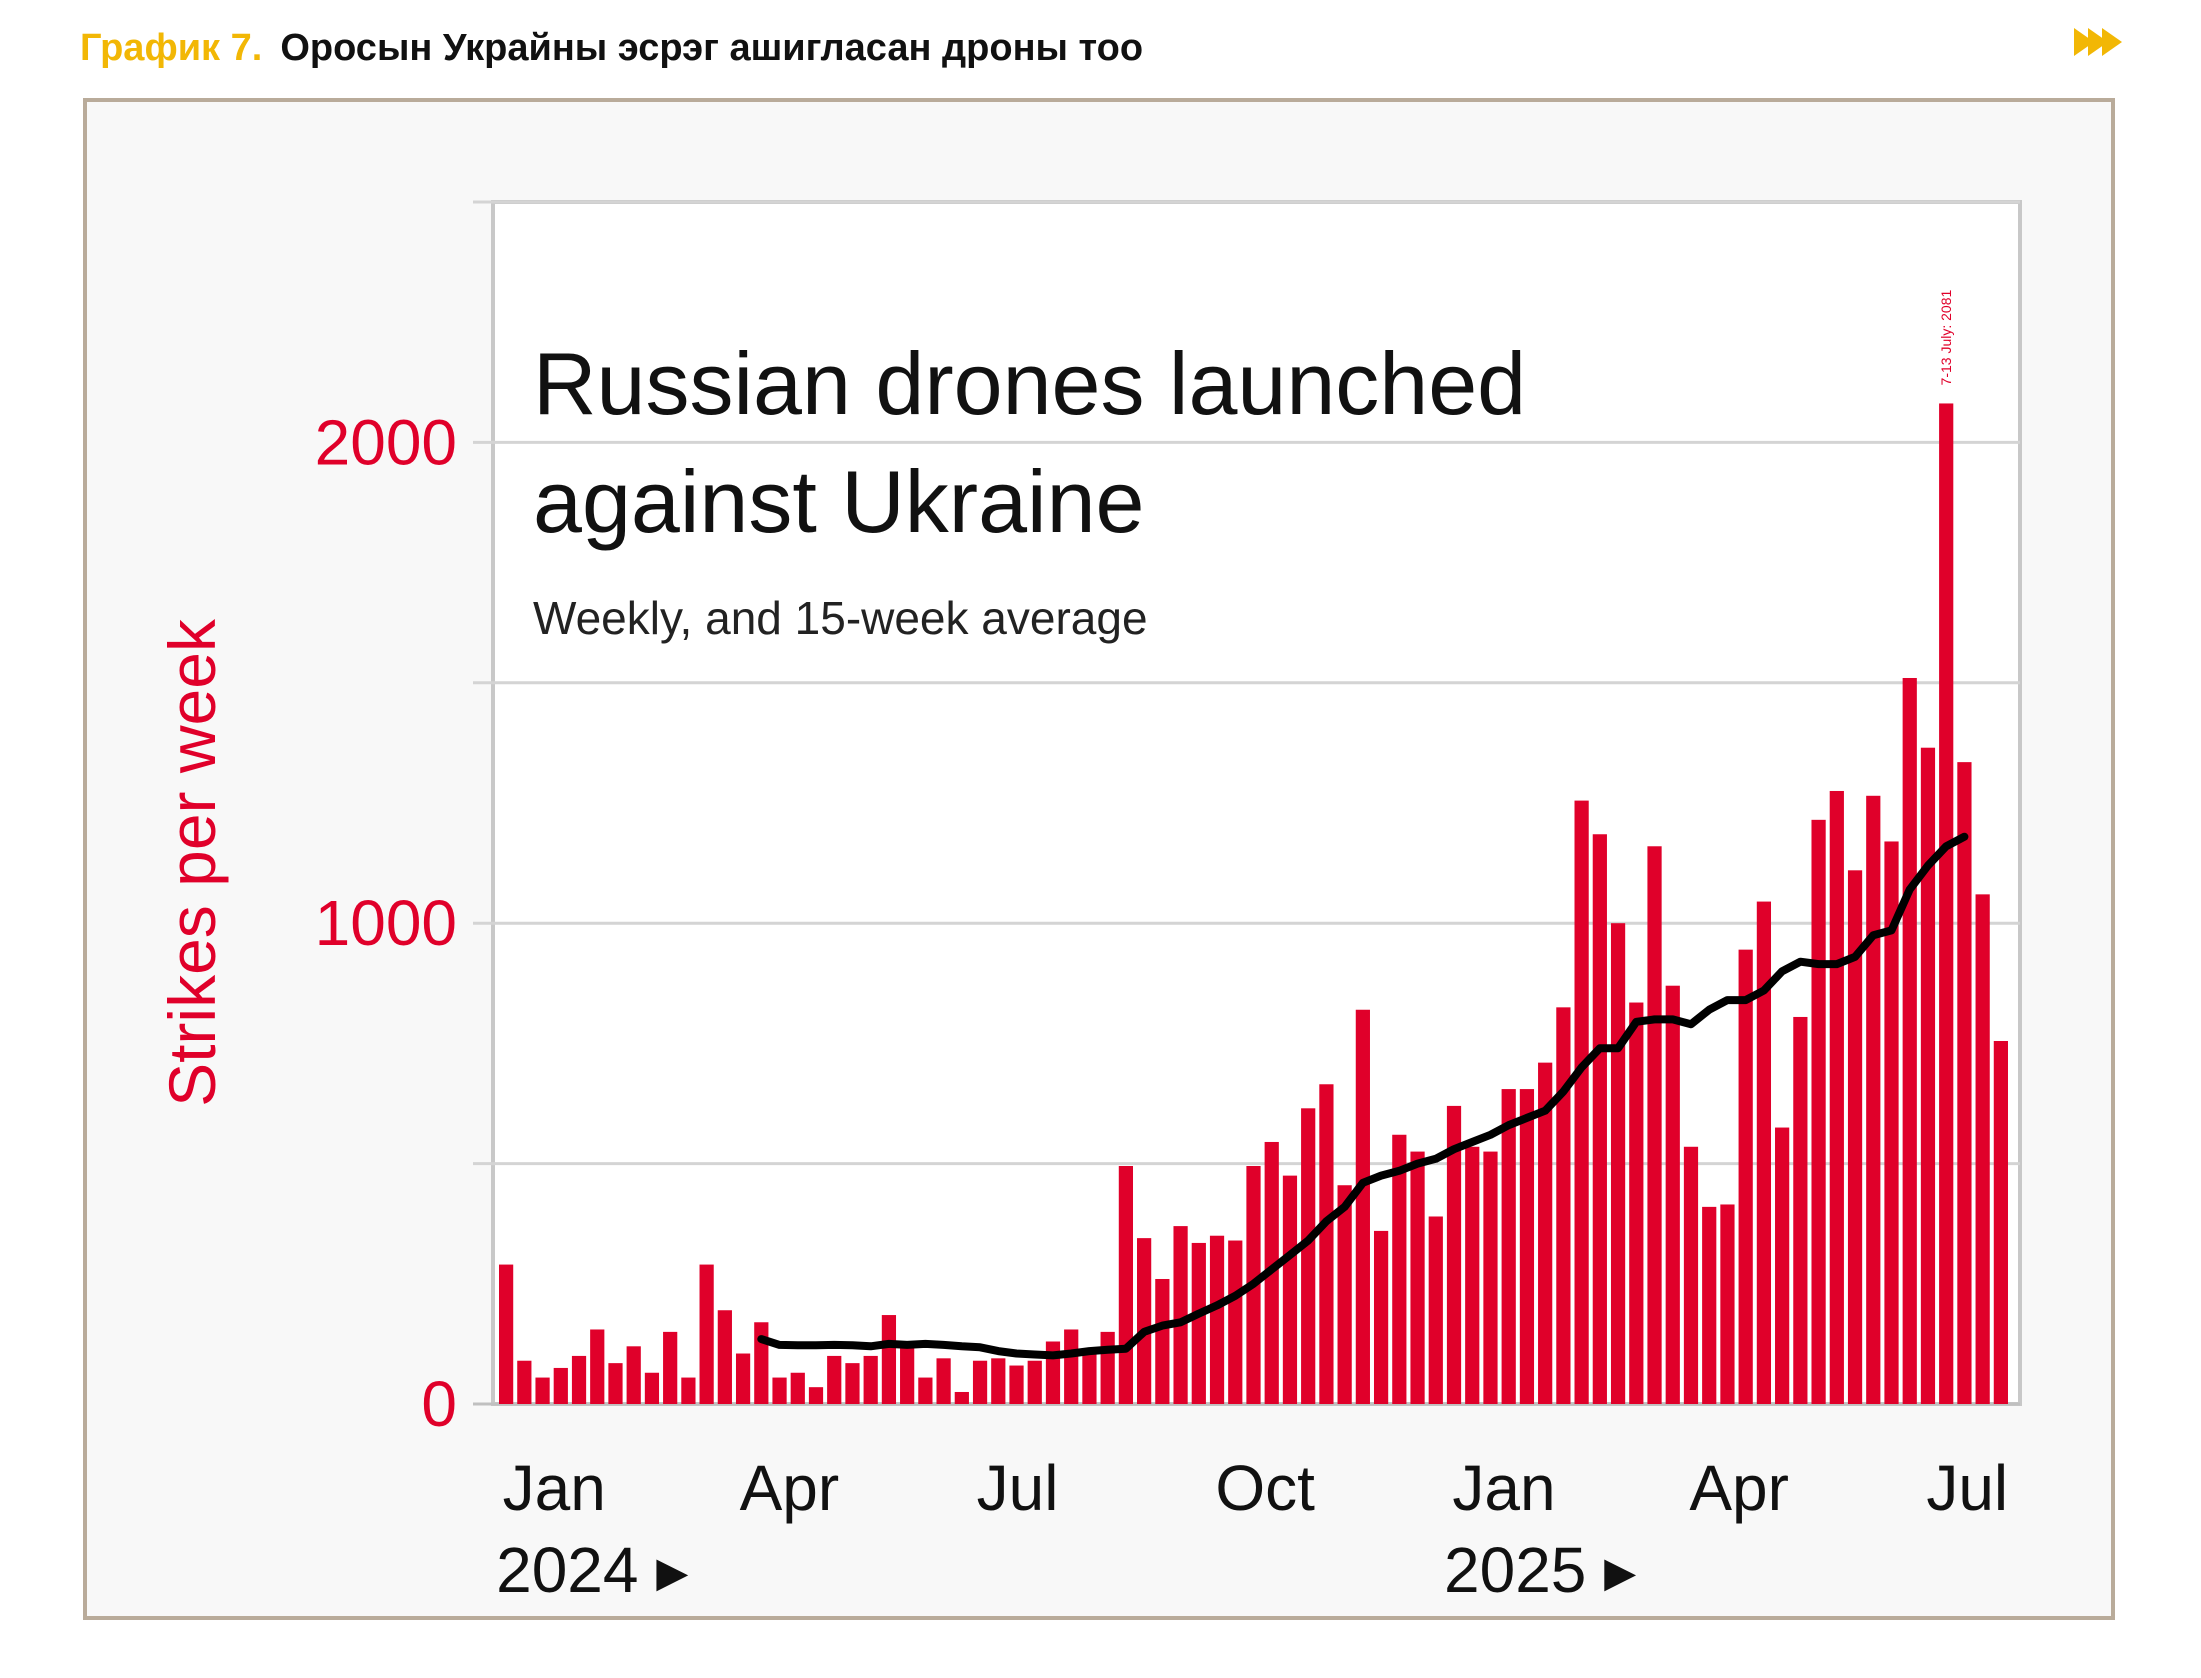  I want to click on x-tick-label: Oct, so click(1265, 1488).